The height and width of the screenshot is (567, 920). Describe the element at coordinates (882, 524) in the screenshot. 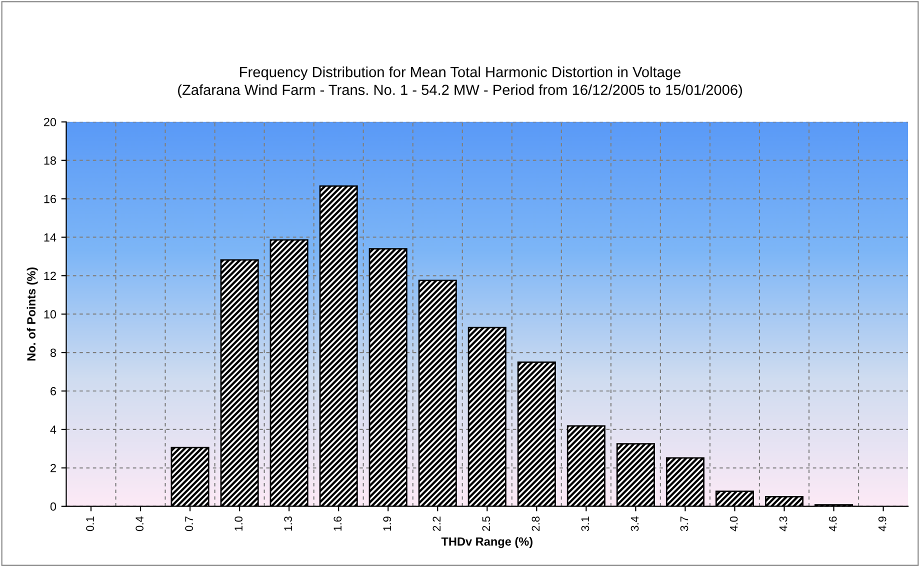

I see `x-tick-label: 4.9` at that location.